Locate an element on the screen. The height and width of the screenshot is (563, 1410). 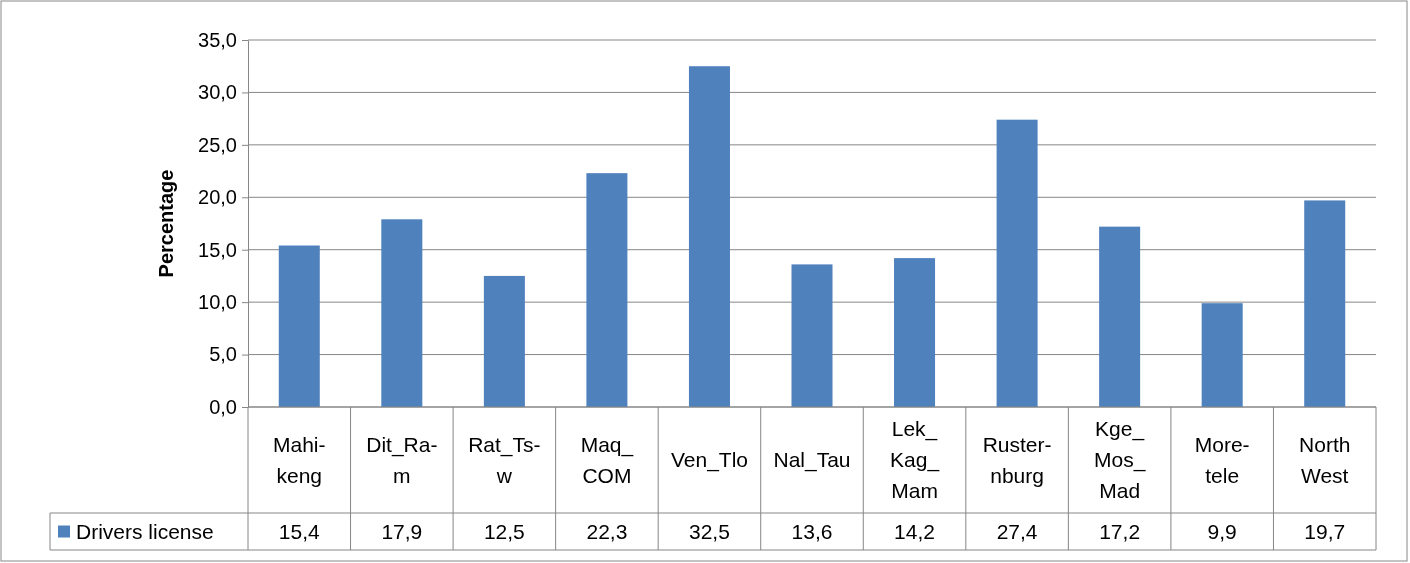
y-tick-label: 15,0 is located at coordinates (217, 249).